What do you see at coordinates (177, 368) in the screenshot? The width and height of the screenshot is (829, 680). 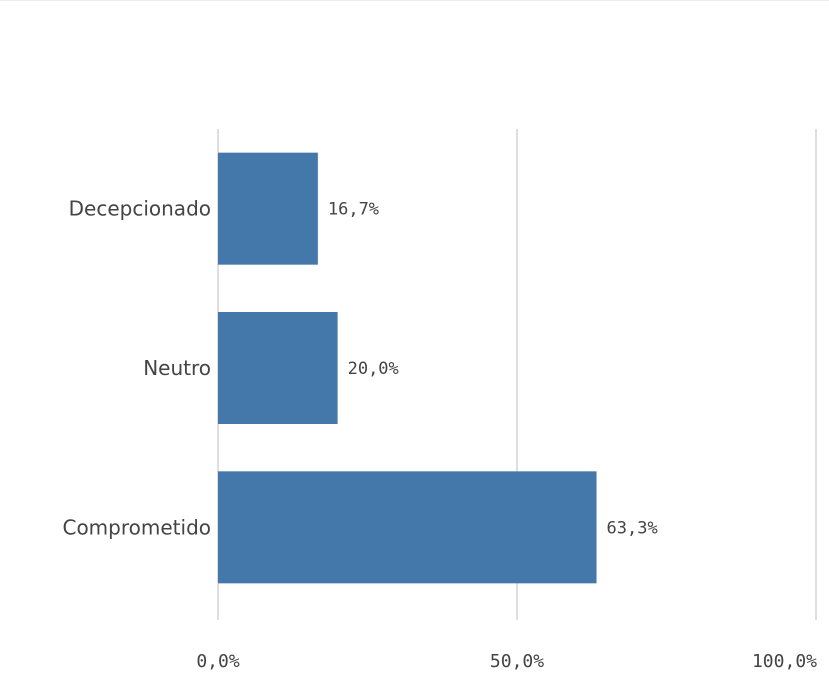 I see `category-label-neutro: Neutro` at bounding box center [177, 368].